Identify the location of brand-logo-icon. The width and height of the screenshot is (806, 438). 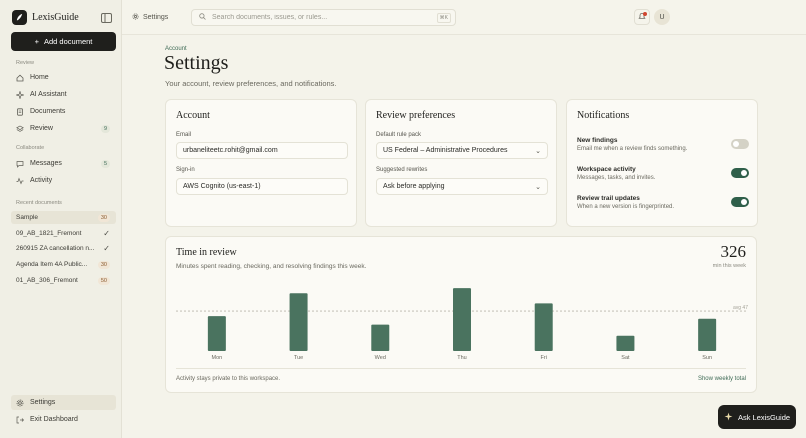
(19, 17).